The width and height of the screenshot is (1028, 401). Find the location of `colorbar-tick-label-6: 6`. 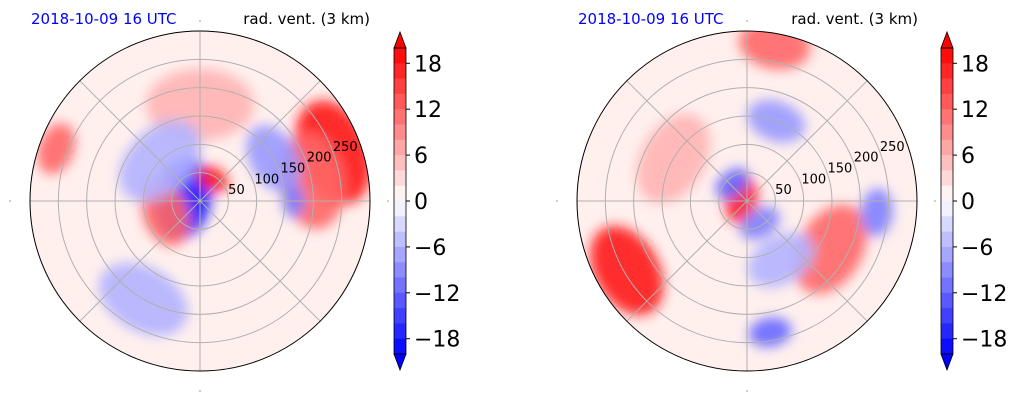

colorbar-tick-label-6: 6 is located at coordinates (421, 156).